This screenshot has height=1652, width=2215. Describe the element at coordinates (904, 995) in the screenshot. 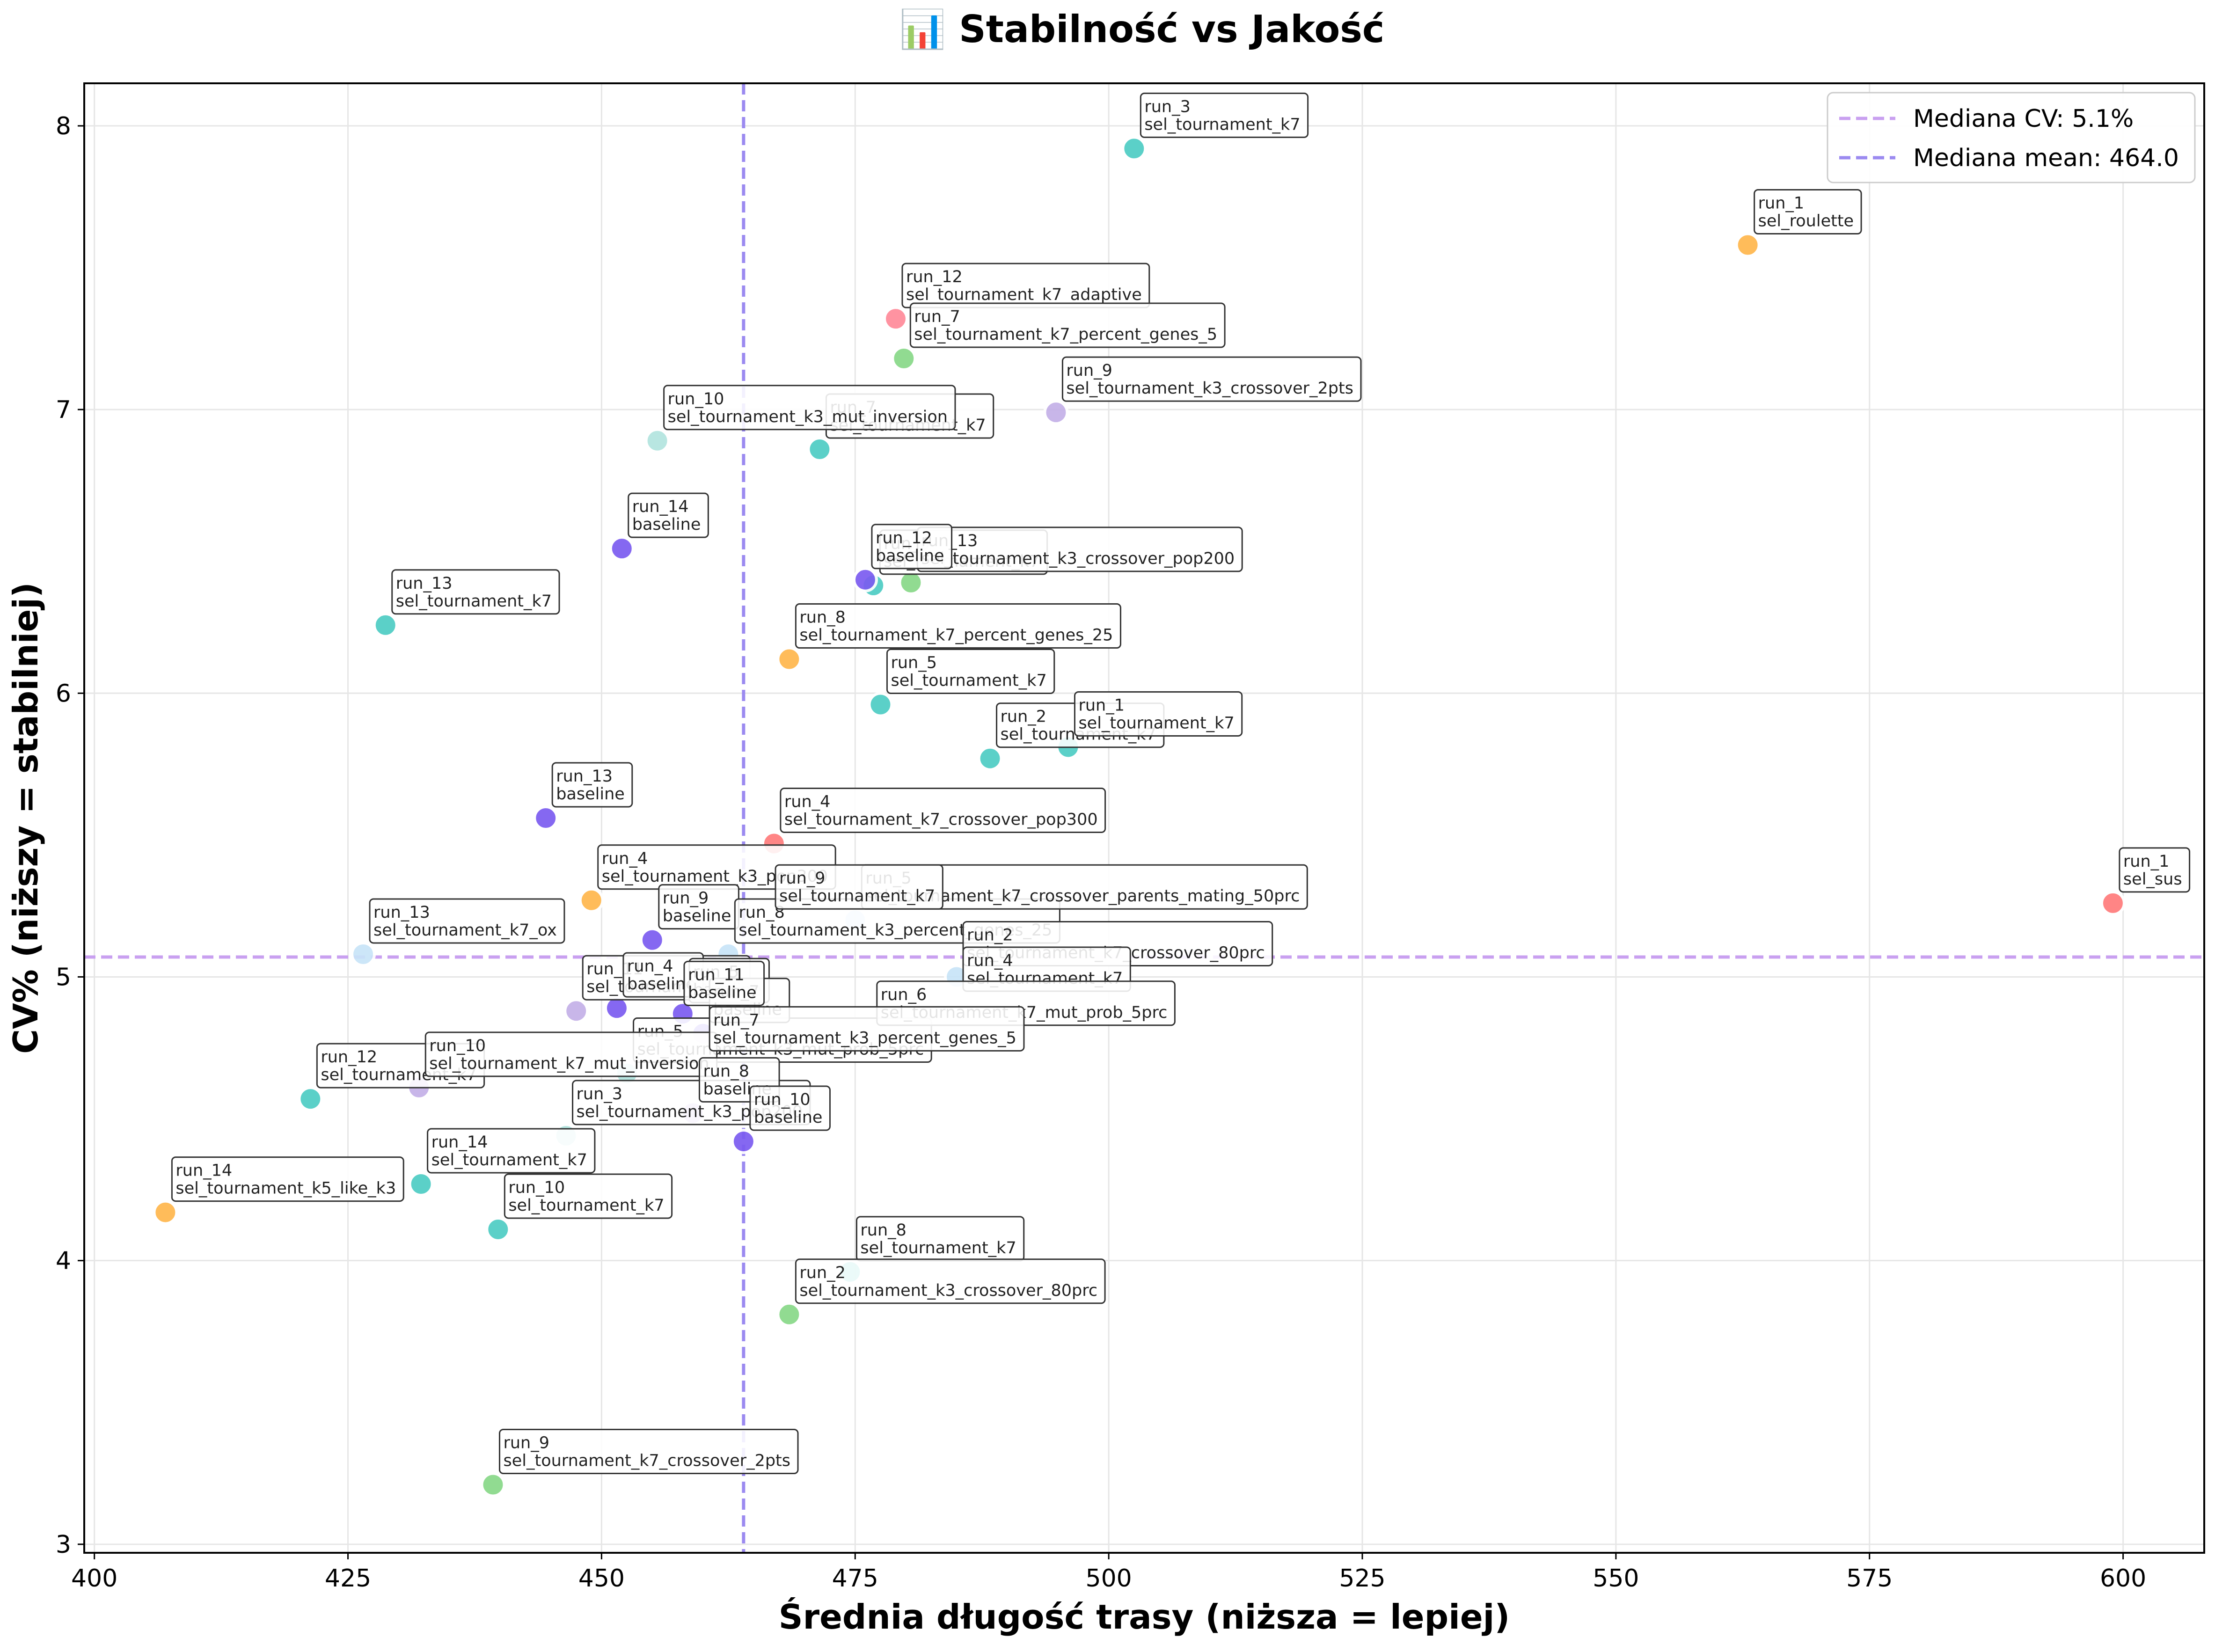

I see `annotation-run: run_6` at that location.